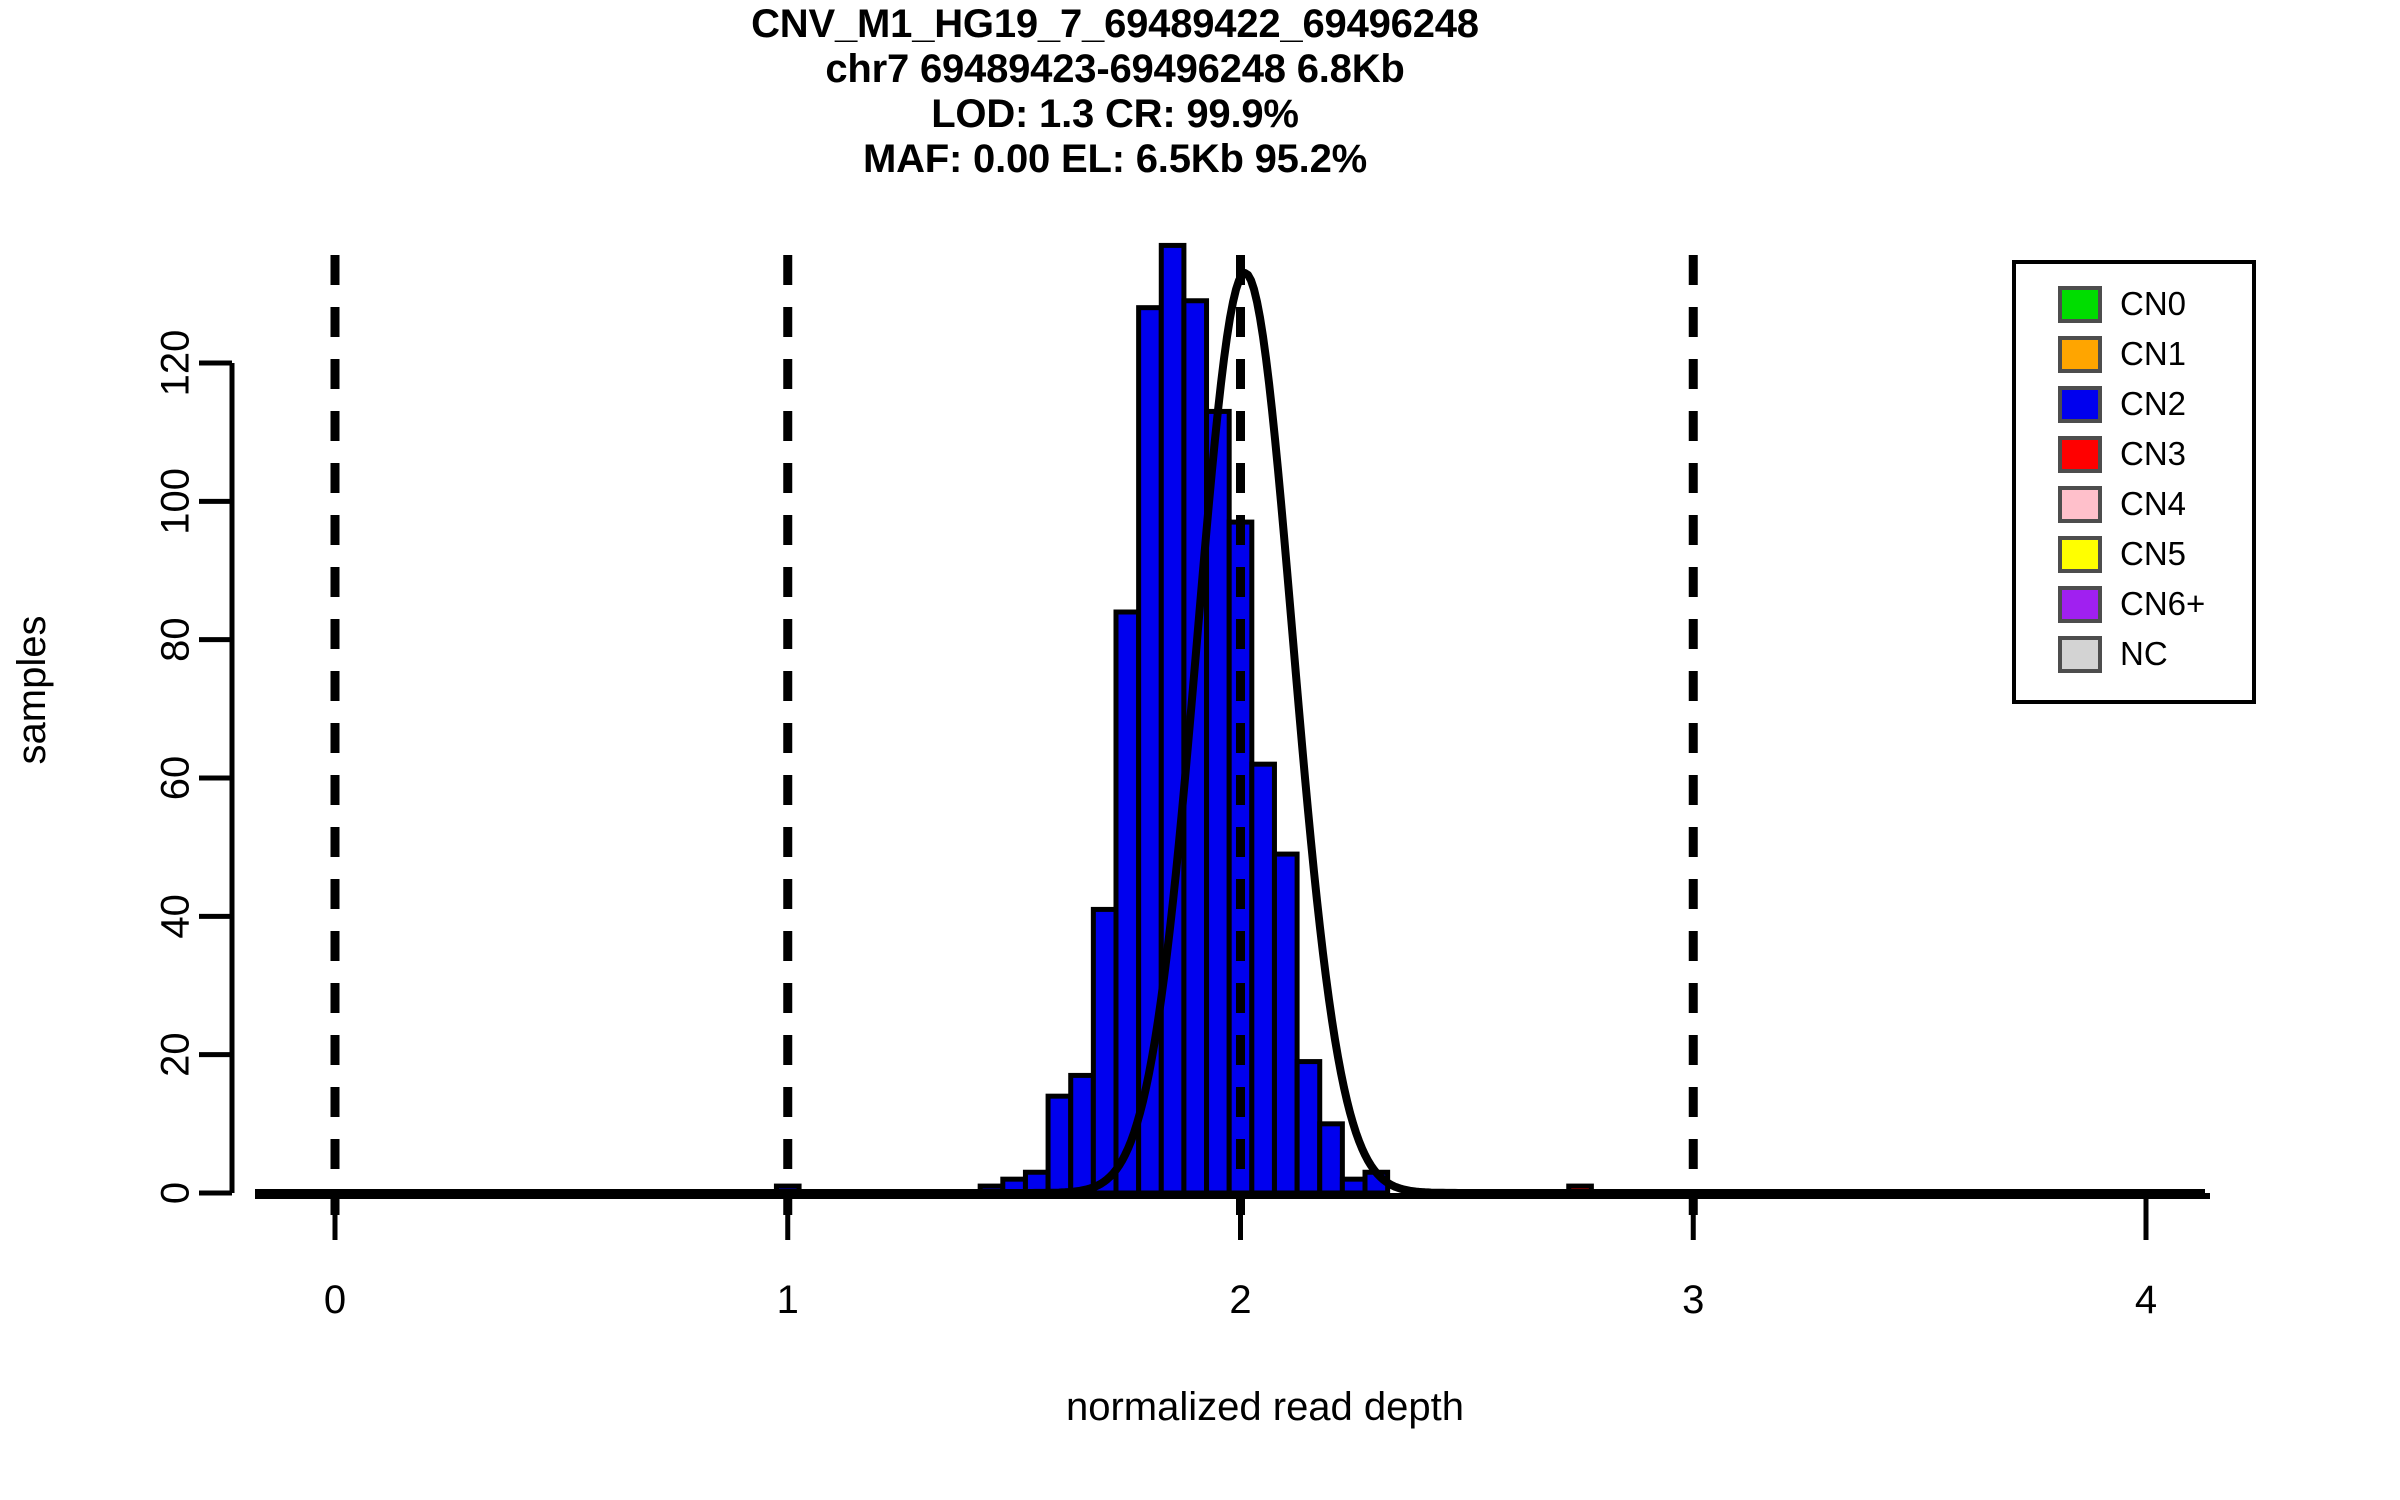 The width and height of the screenshot is (2400, 1500). Describe the element at coordinates (1240, 1300) in the screenshot. I see `x-tick-label: 2` at that location.